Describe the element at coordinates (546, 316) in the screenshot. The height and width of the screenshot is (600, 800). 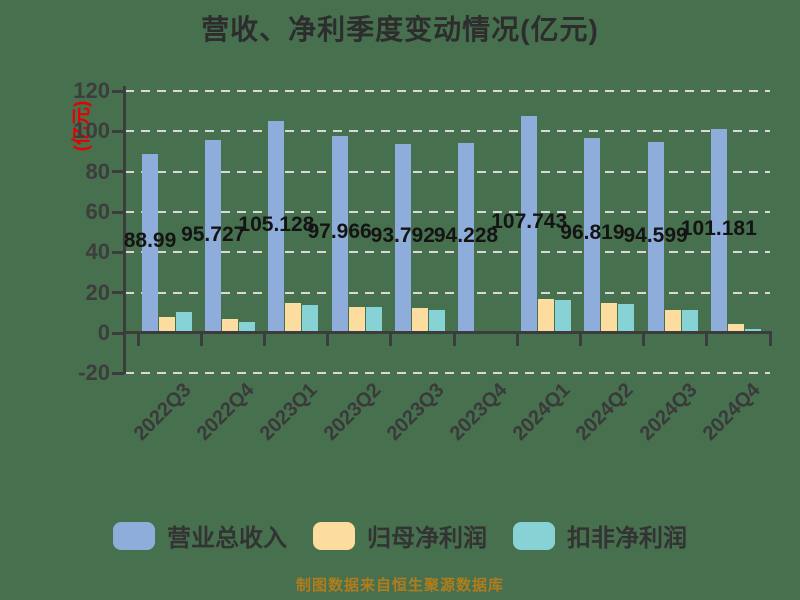
I see `bar-net-profit-attributable-2024Q1` at that location.